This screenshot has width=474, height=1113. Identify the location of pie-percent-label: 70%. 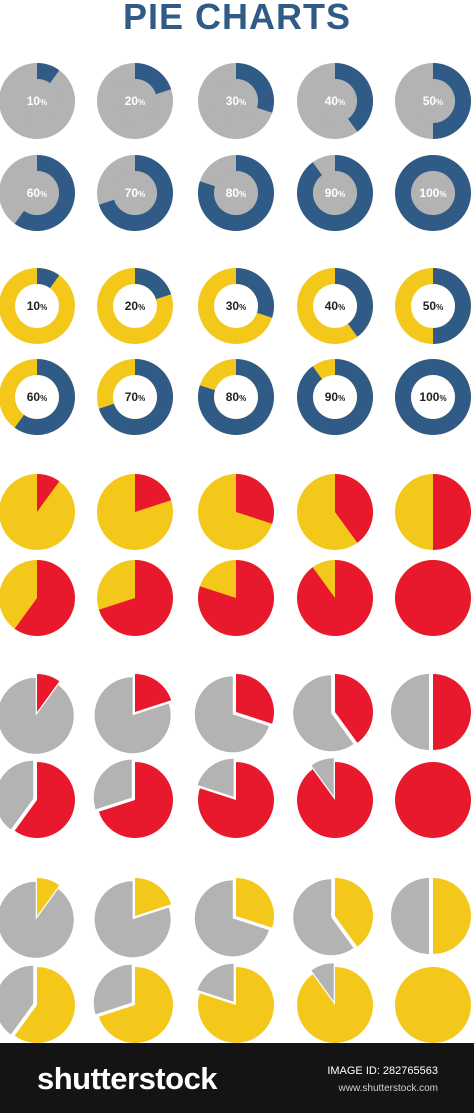
(135, 193).